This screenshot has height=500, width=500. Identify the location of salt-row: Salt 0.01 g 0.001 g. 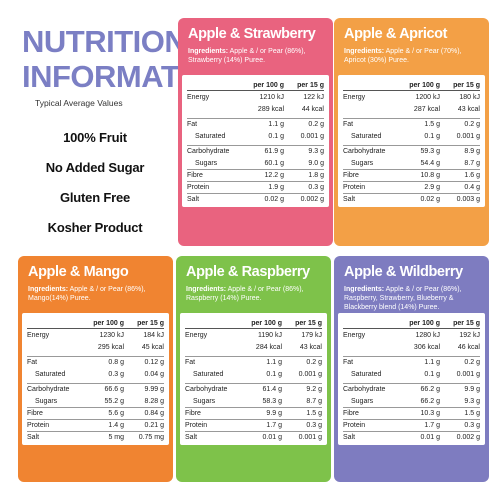
(253, 437).